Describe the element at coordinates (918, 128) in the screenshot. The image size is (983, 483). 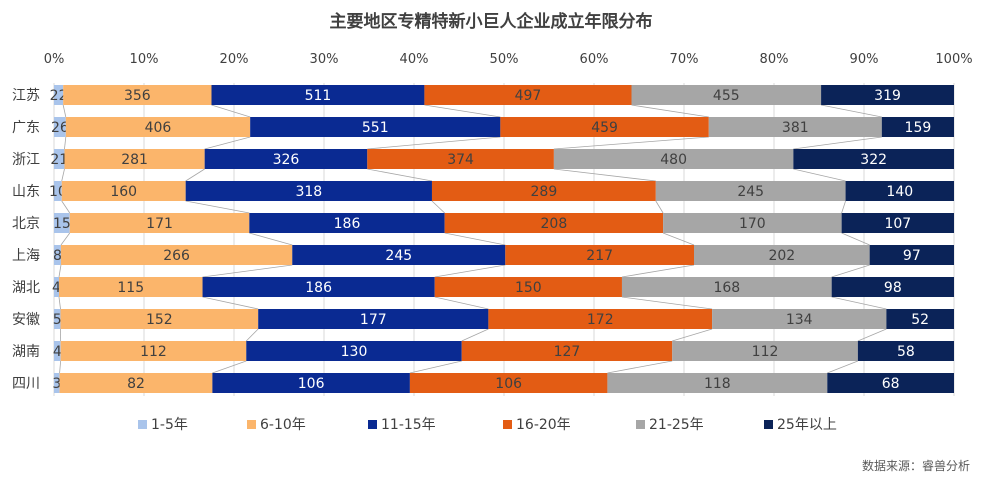
I see `data-label: 159` at that location.